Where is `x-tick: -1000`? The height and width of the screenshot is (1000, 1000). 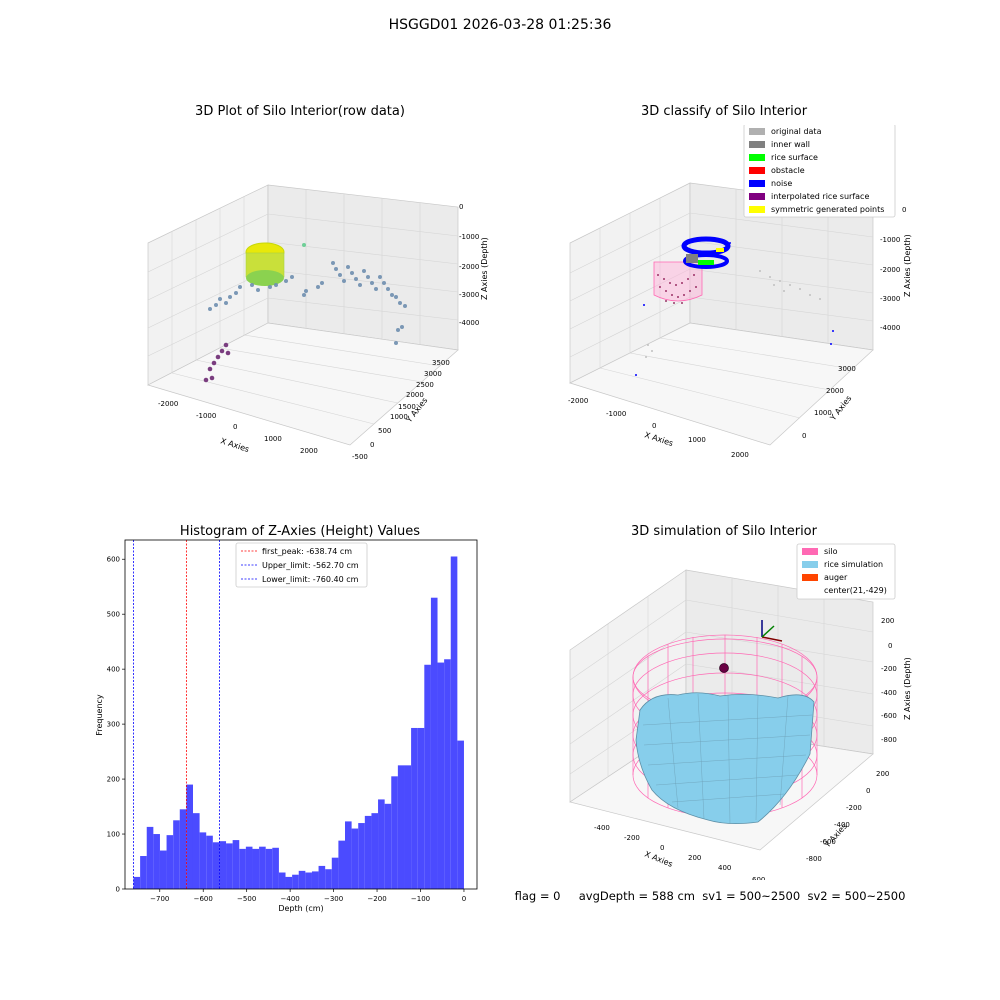
x-tick: -1000 is located at coordinates (206, 416).